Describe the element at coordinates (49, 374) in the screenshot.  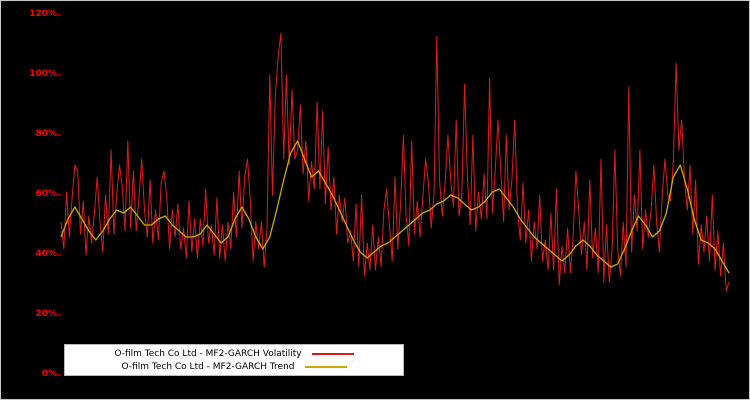
I see `y-tick-label: 0%` at that location.